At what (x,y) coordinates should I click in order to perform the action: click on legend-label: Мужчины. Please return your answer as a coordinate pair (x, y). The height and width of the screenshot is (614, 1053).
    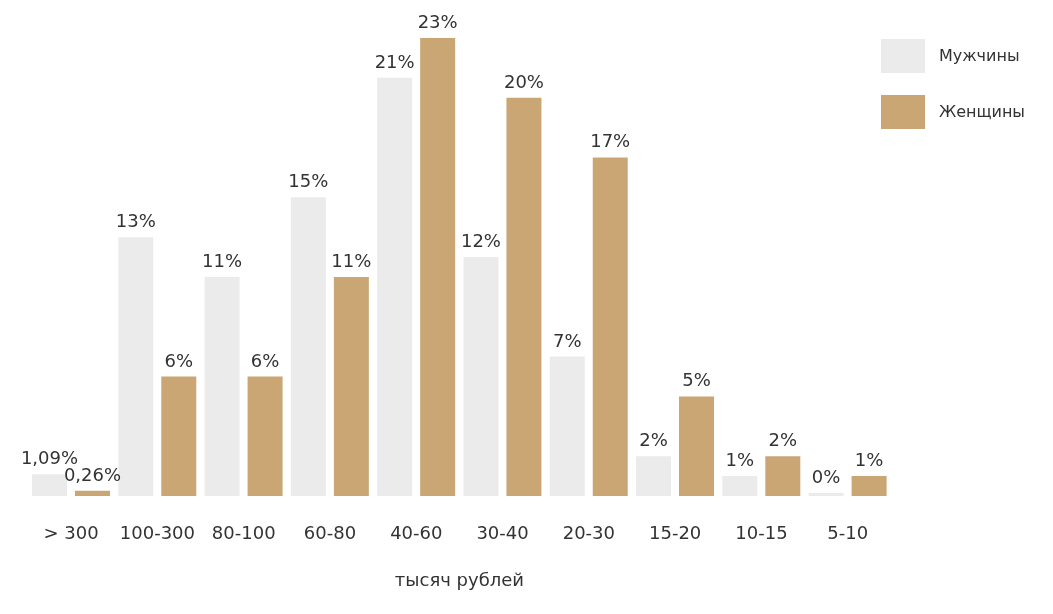
    Looking at the image, I should click on (979, 56).